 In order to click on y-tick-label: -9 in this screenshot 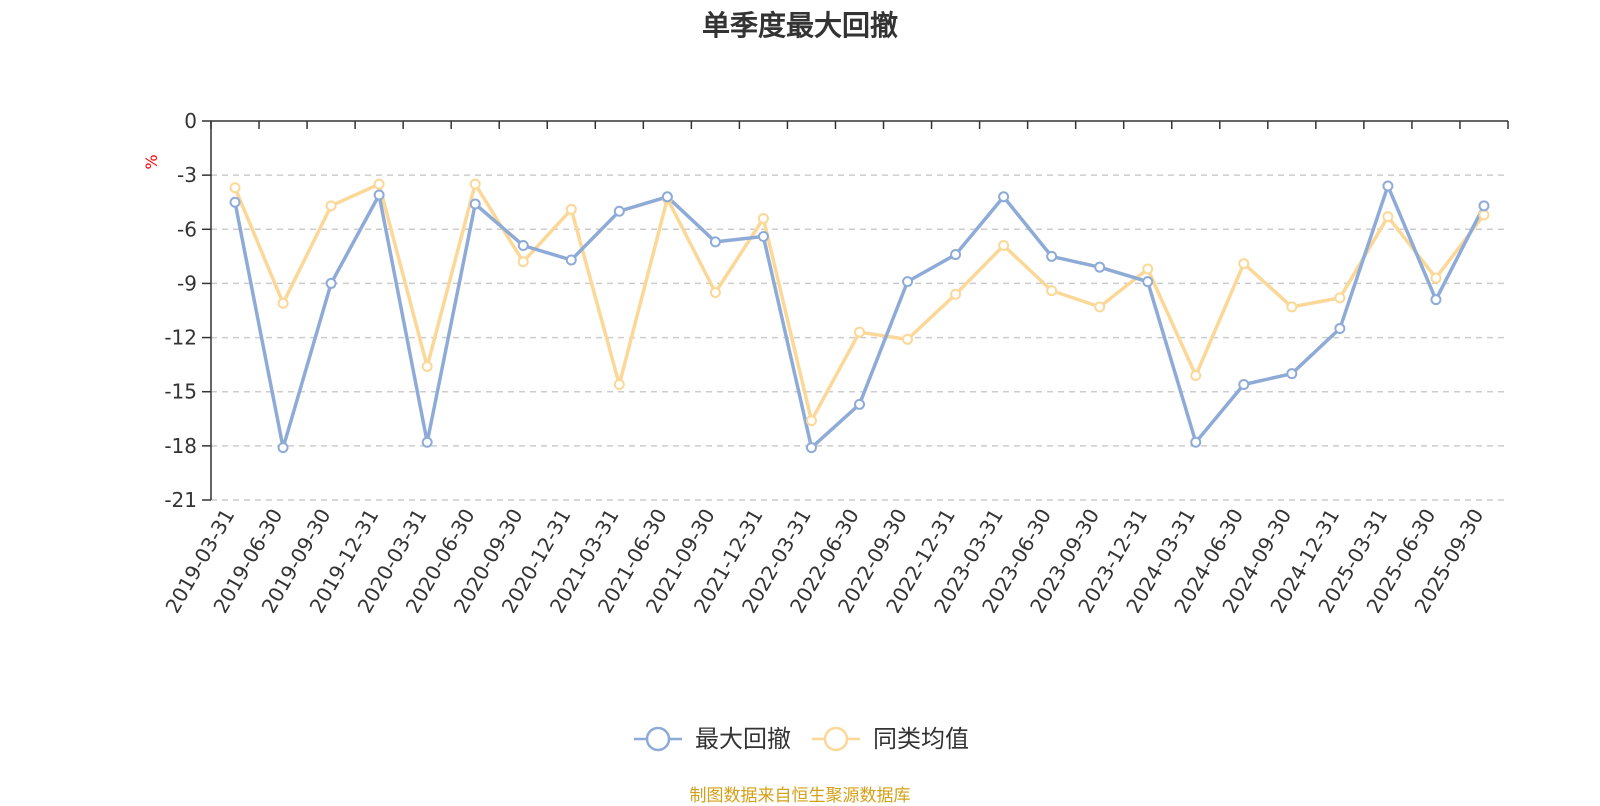, I will do `click(187, 283)`.